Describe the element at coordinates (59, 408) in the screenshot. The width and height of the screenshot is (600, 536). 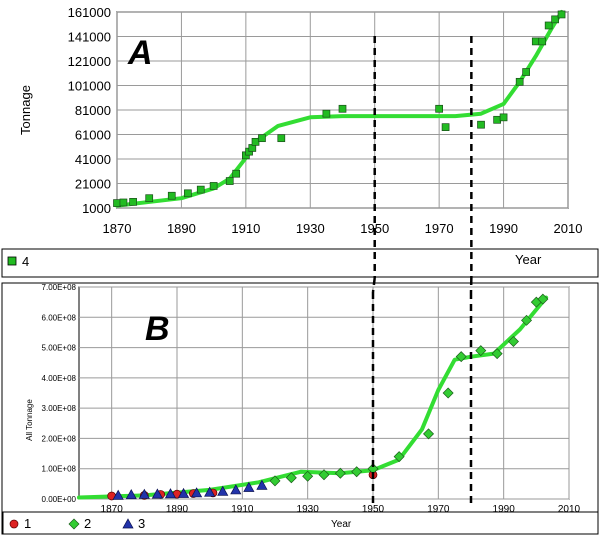
I see `panel-b-y-tick: 3.00E+08` at that location.